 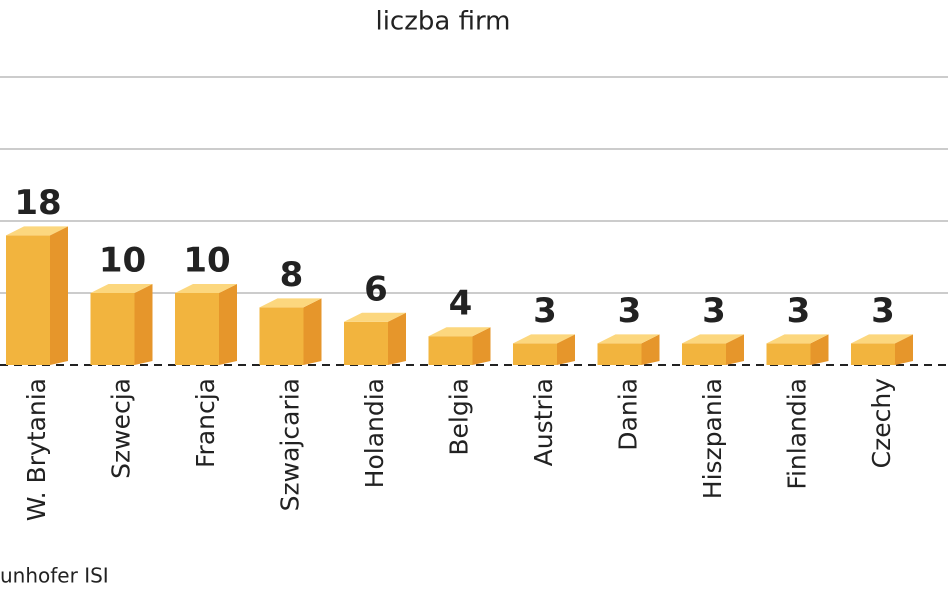 What do you see at coordinates (205, 423) in the screenshot?
I see `x-tick-label: Francja` at bounding box center [205, 423].